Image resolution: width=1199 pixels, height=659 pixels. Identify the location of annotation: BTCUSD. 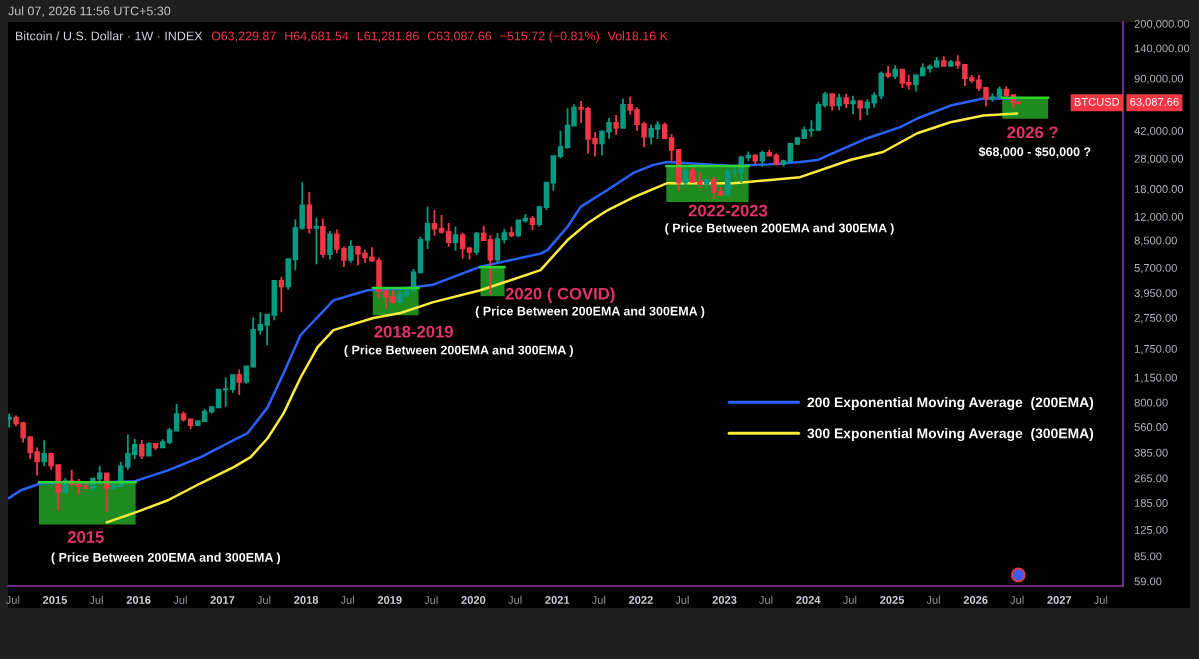
(1097, 101).